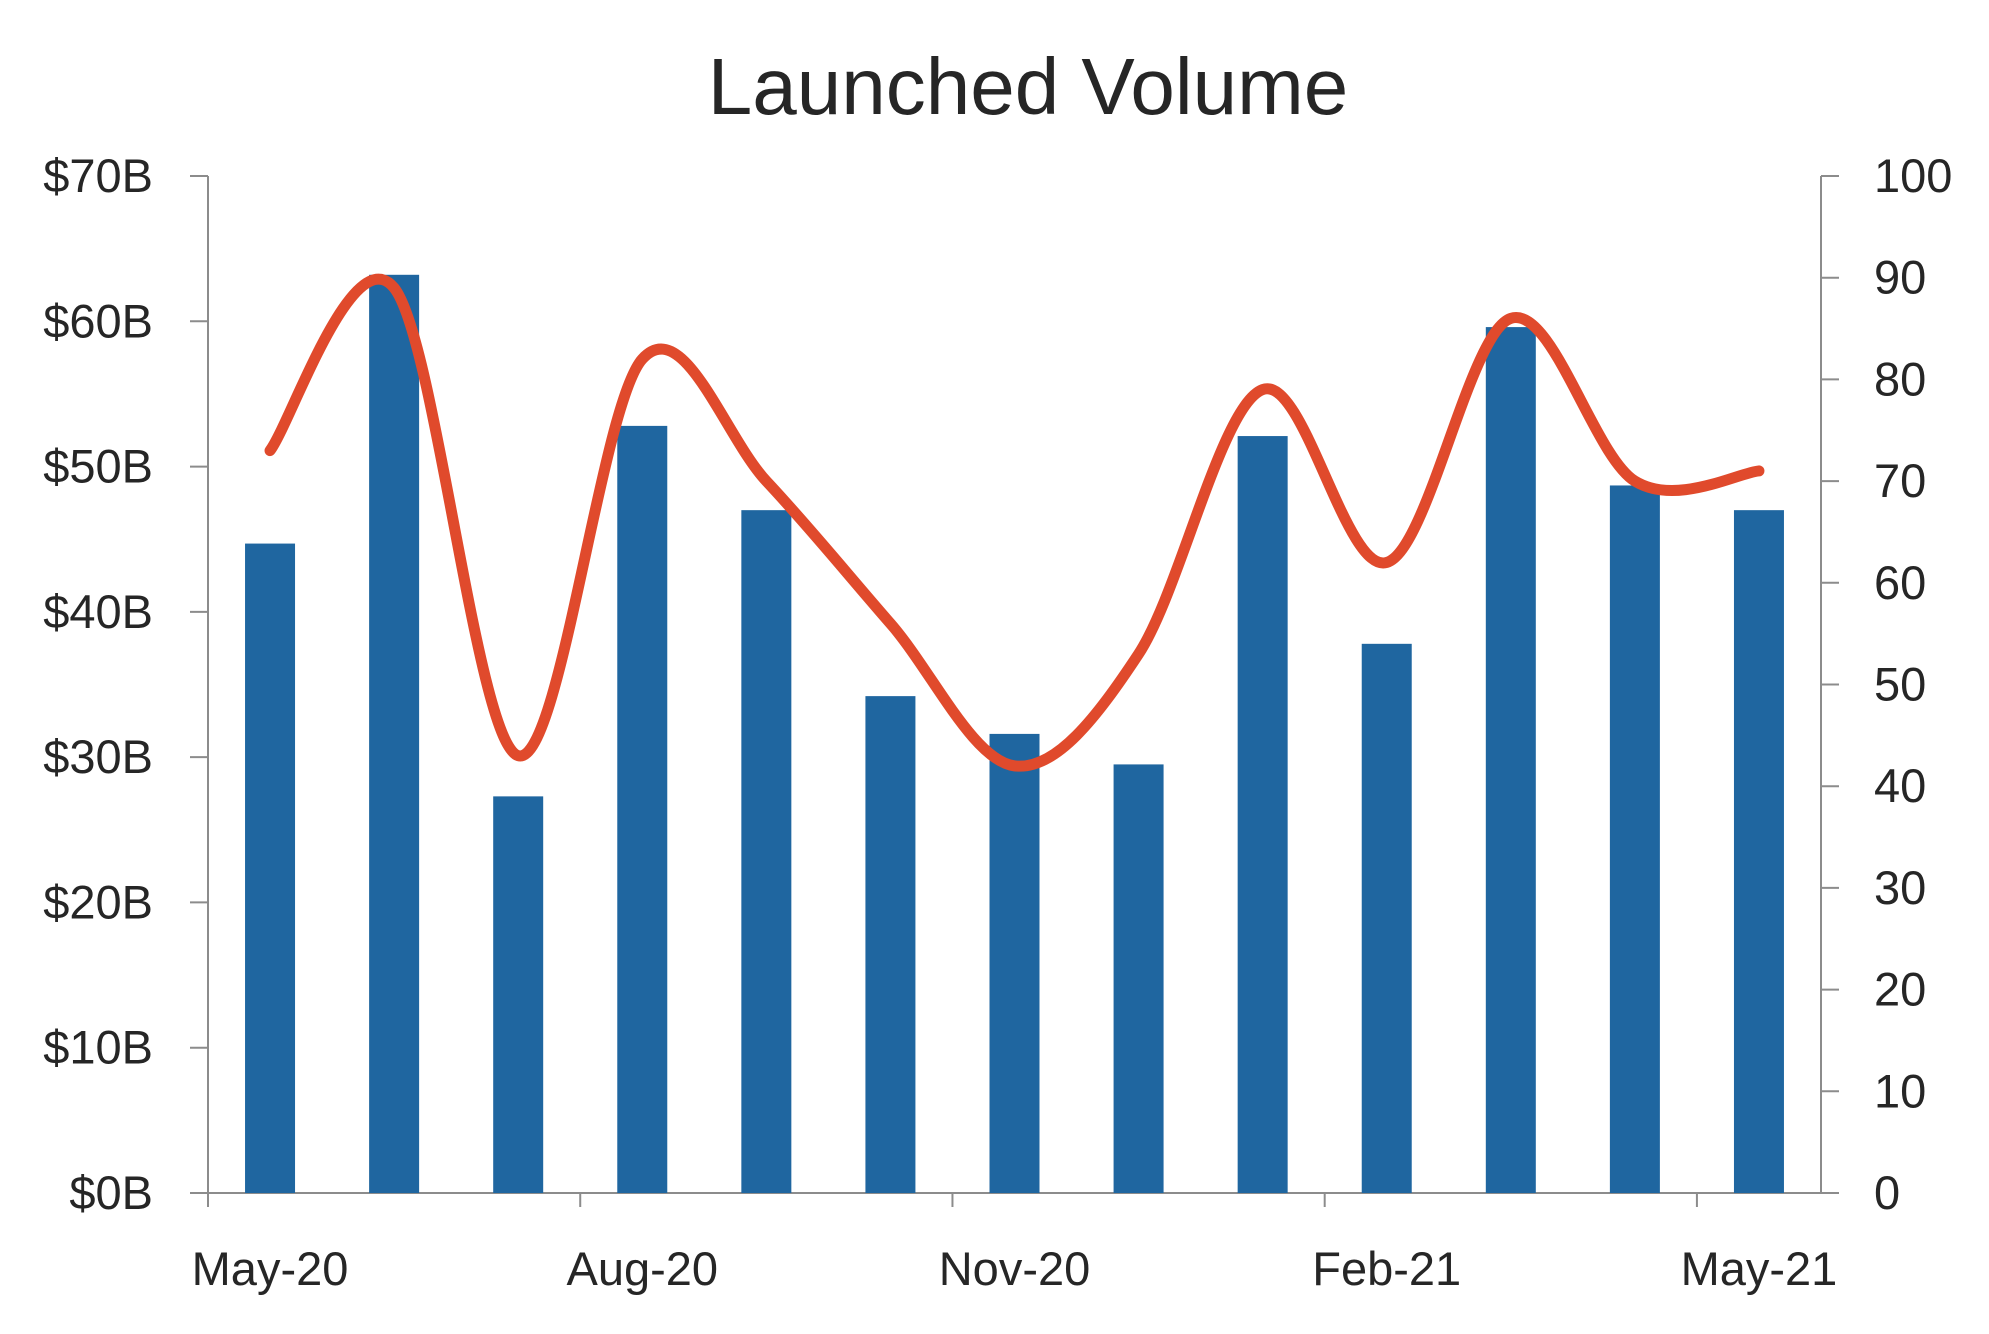  What do you see at coordinates (126, 684) in the screenshot?
I see `left-y-axis: $0B $10B $20B $30B $40B $50B $60B $70B` at bounding box center [126, 684].